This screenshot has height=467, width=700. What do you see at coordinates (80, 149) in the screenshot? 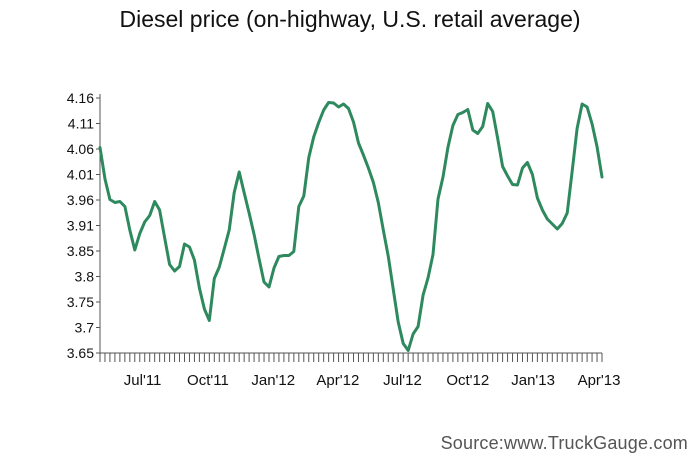
I see `y-tick-label: 4.06` at bounding box center [80, 149].